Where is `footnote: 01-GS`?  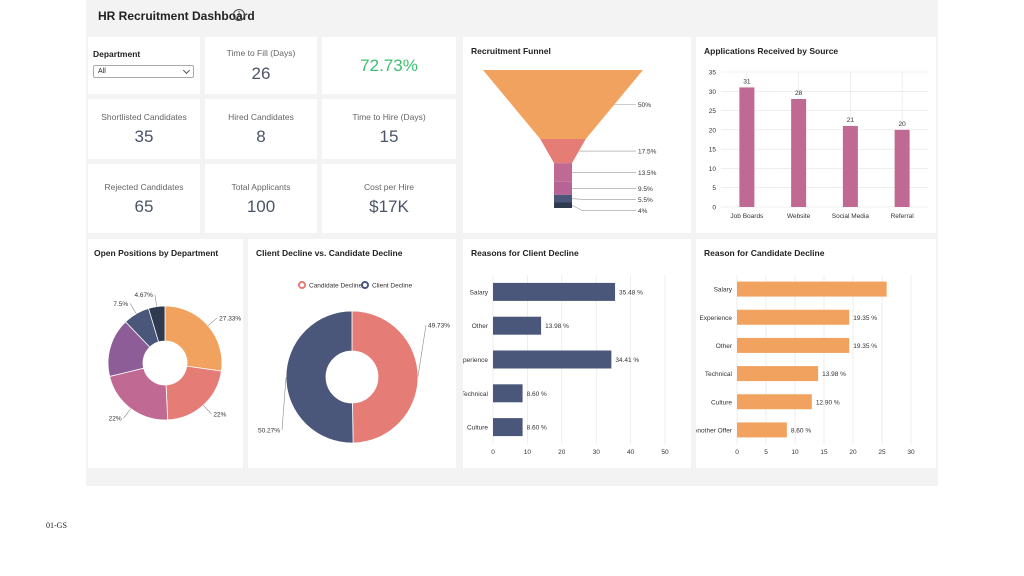
footnote: 01-GS is located at coordinates (56, 525).